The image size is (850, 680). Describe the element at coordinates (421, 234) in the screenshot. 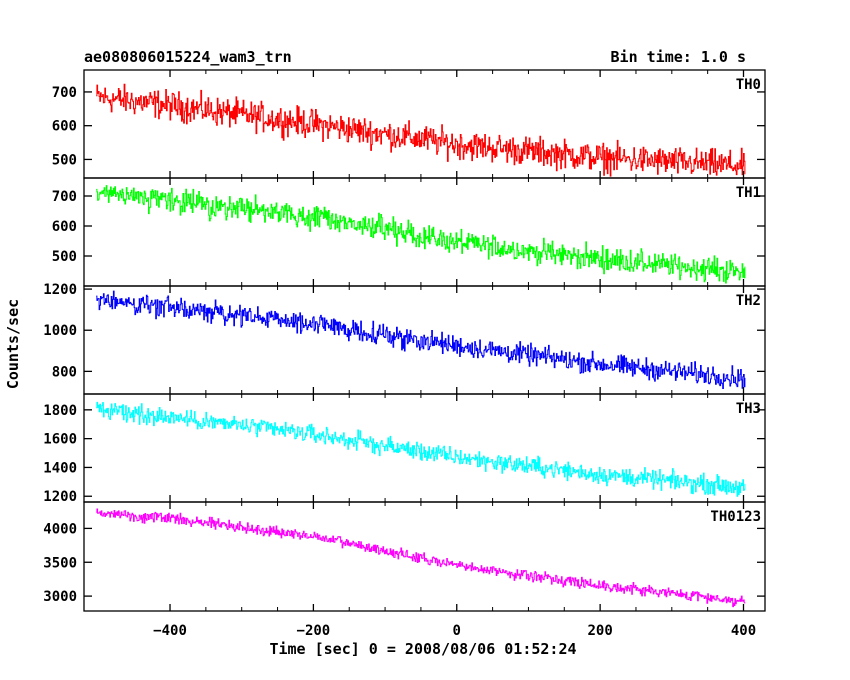

I see `series-line-th1` at that location.